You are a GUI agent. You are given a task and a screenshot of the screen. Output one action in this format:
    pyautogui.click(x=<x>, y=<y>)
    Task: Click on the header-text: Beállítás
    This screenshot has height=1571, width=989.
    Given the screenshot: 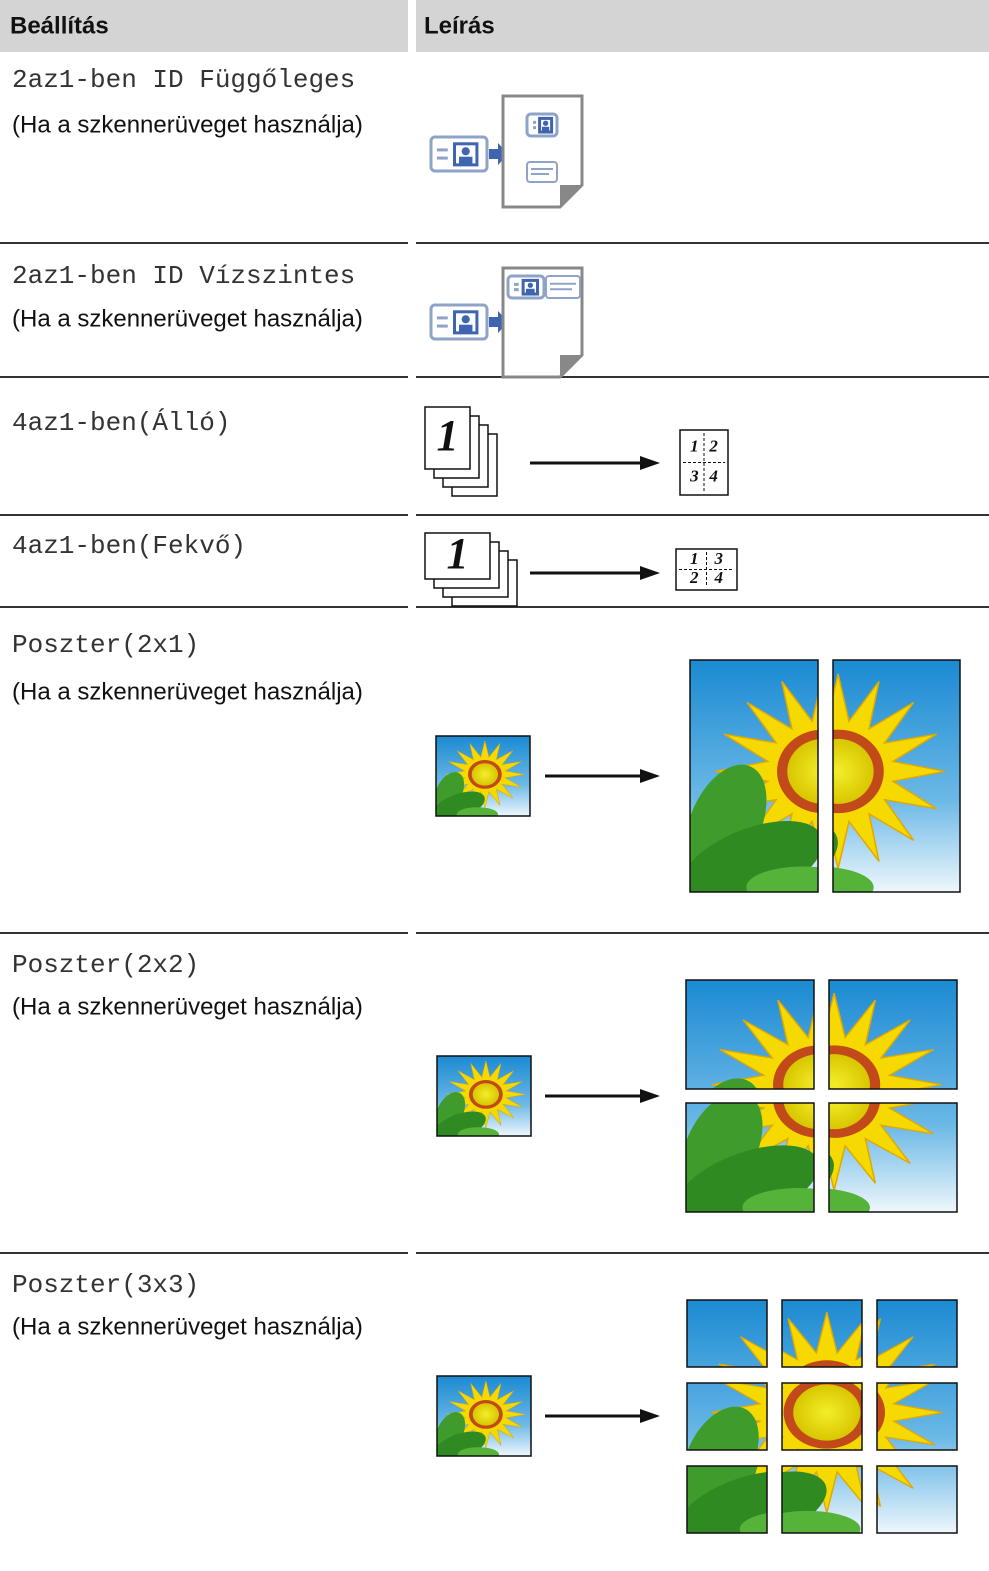 What is the action you would take?
    pyautogui.click(x=59, y=25)
    